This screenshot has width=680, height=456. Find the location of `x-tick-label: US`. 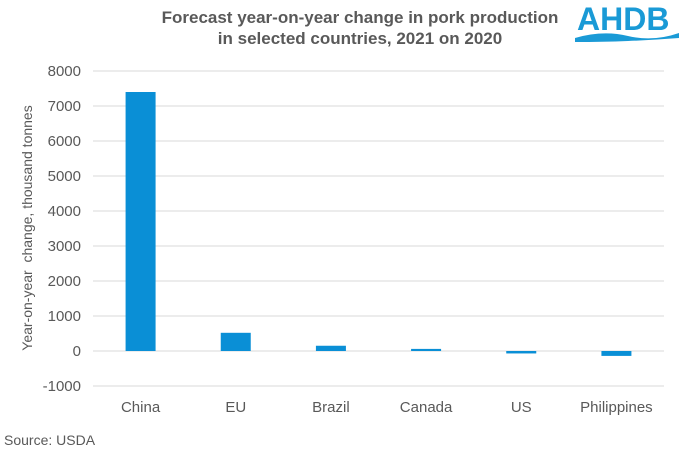

x-tick-label: US is located at coordinates (521, 407).